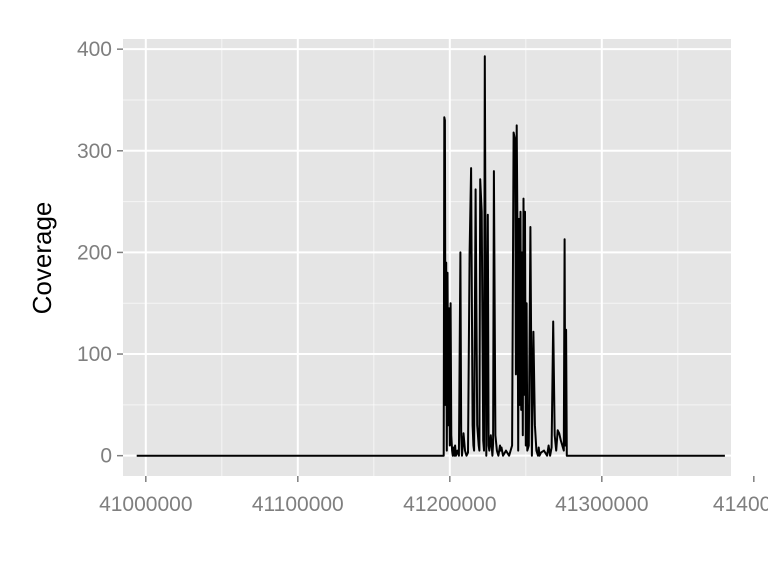 Image resolution: width=768 pixels, height=576 pixels. What do you see at coordinates (94, 354) in the screenshot?
I see `y-tick-label: 100` at bounding box center [94, 354].